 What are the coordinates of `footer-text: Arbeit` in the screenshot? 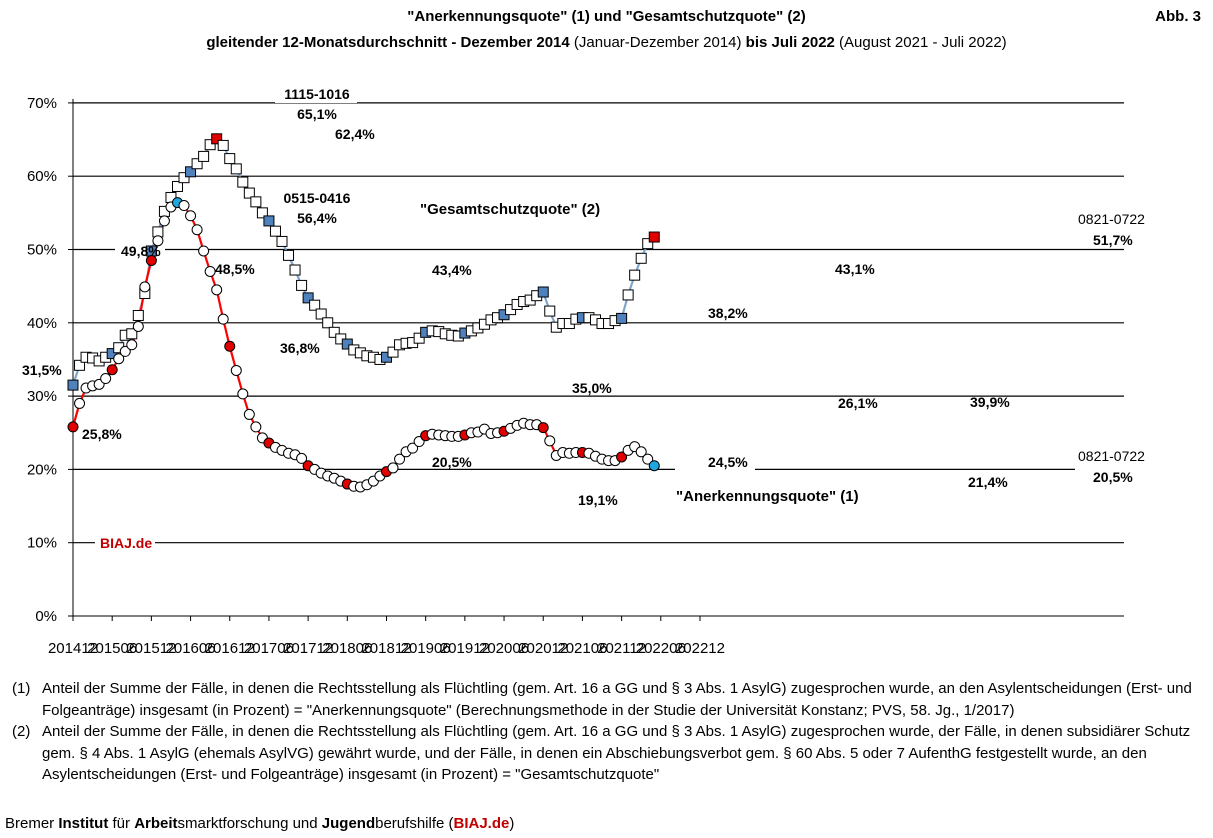 It's located at (156, 823).